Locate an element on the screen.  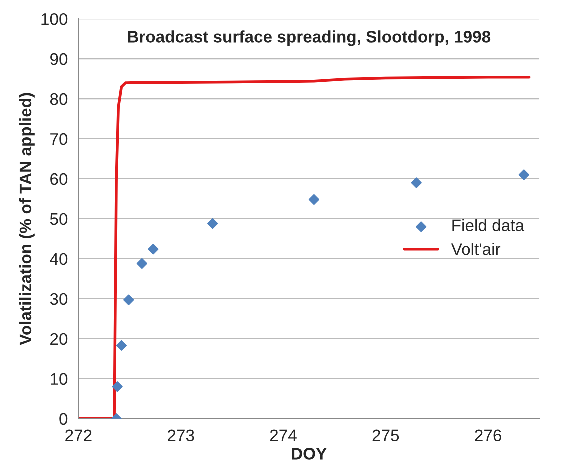
y-tick-label: 0 is located at coordinates (64, 419).